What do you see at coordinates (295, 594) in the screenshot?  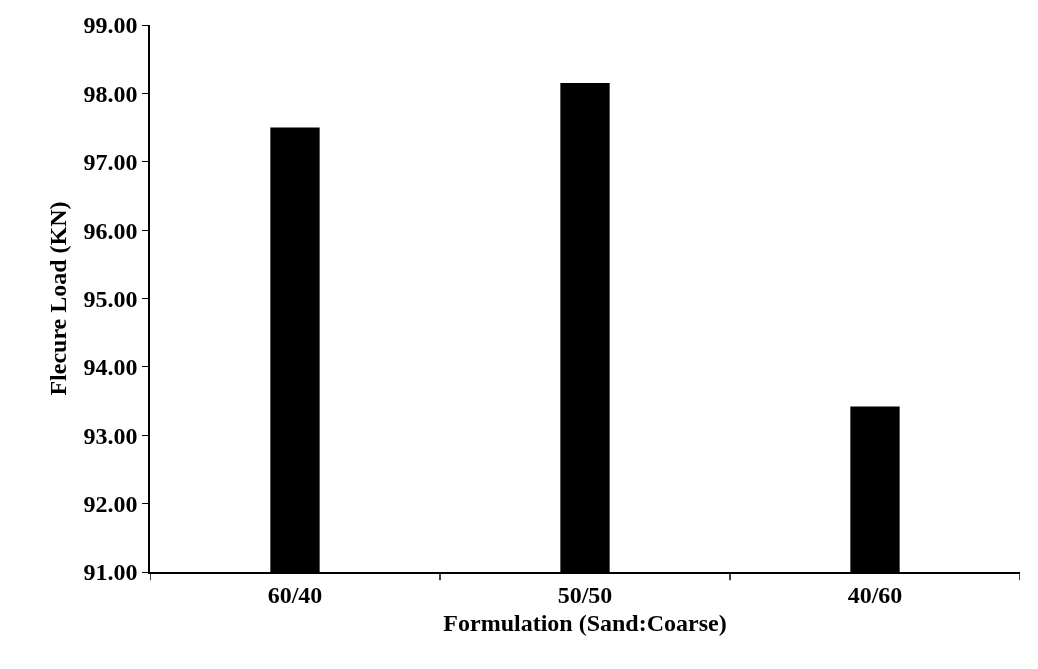 I see `x-tick-label: 60/40` at bounding box center [295, 594].